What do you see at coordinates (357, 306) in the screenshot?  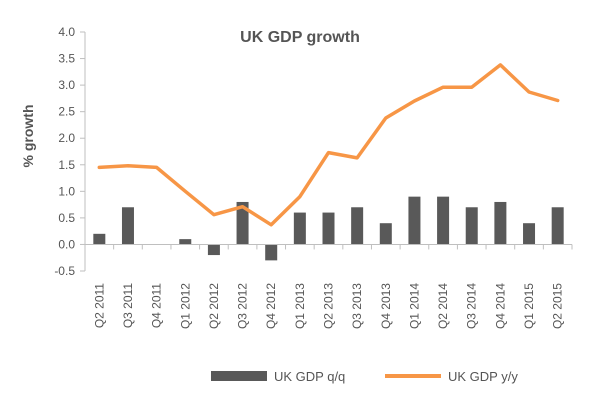 I see `x-tick-label: Q3 2013` at bounding box center [357, 306].